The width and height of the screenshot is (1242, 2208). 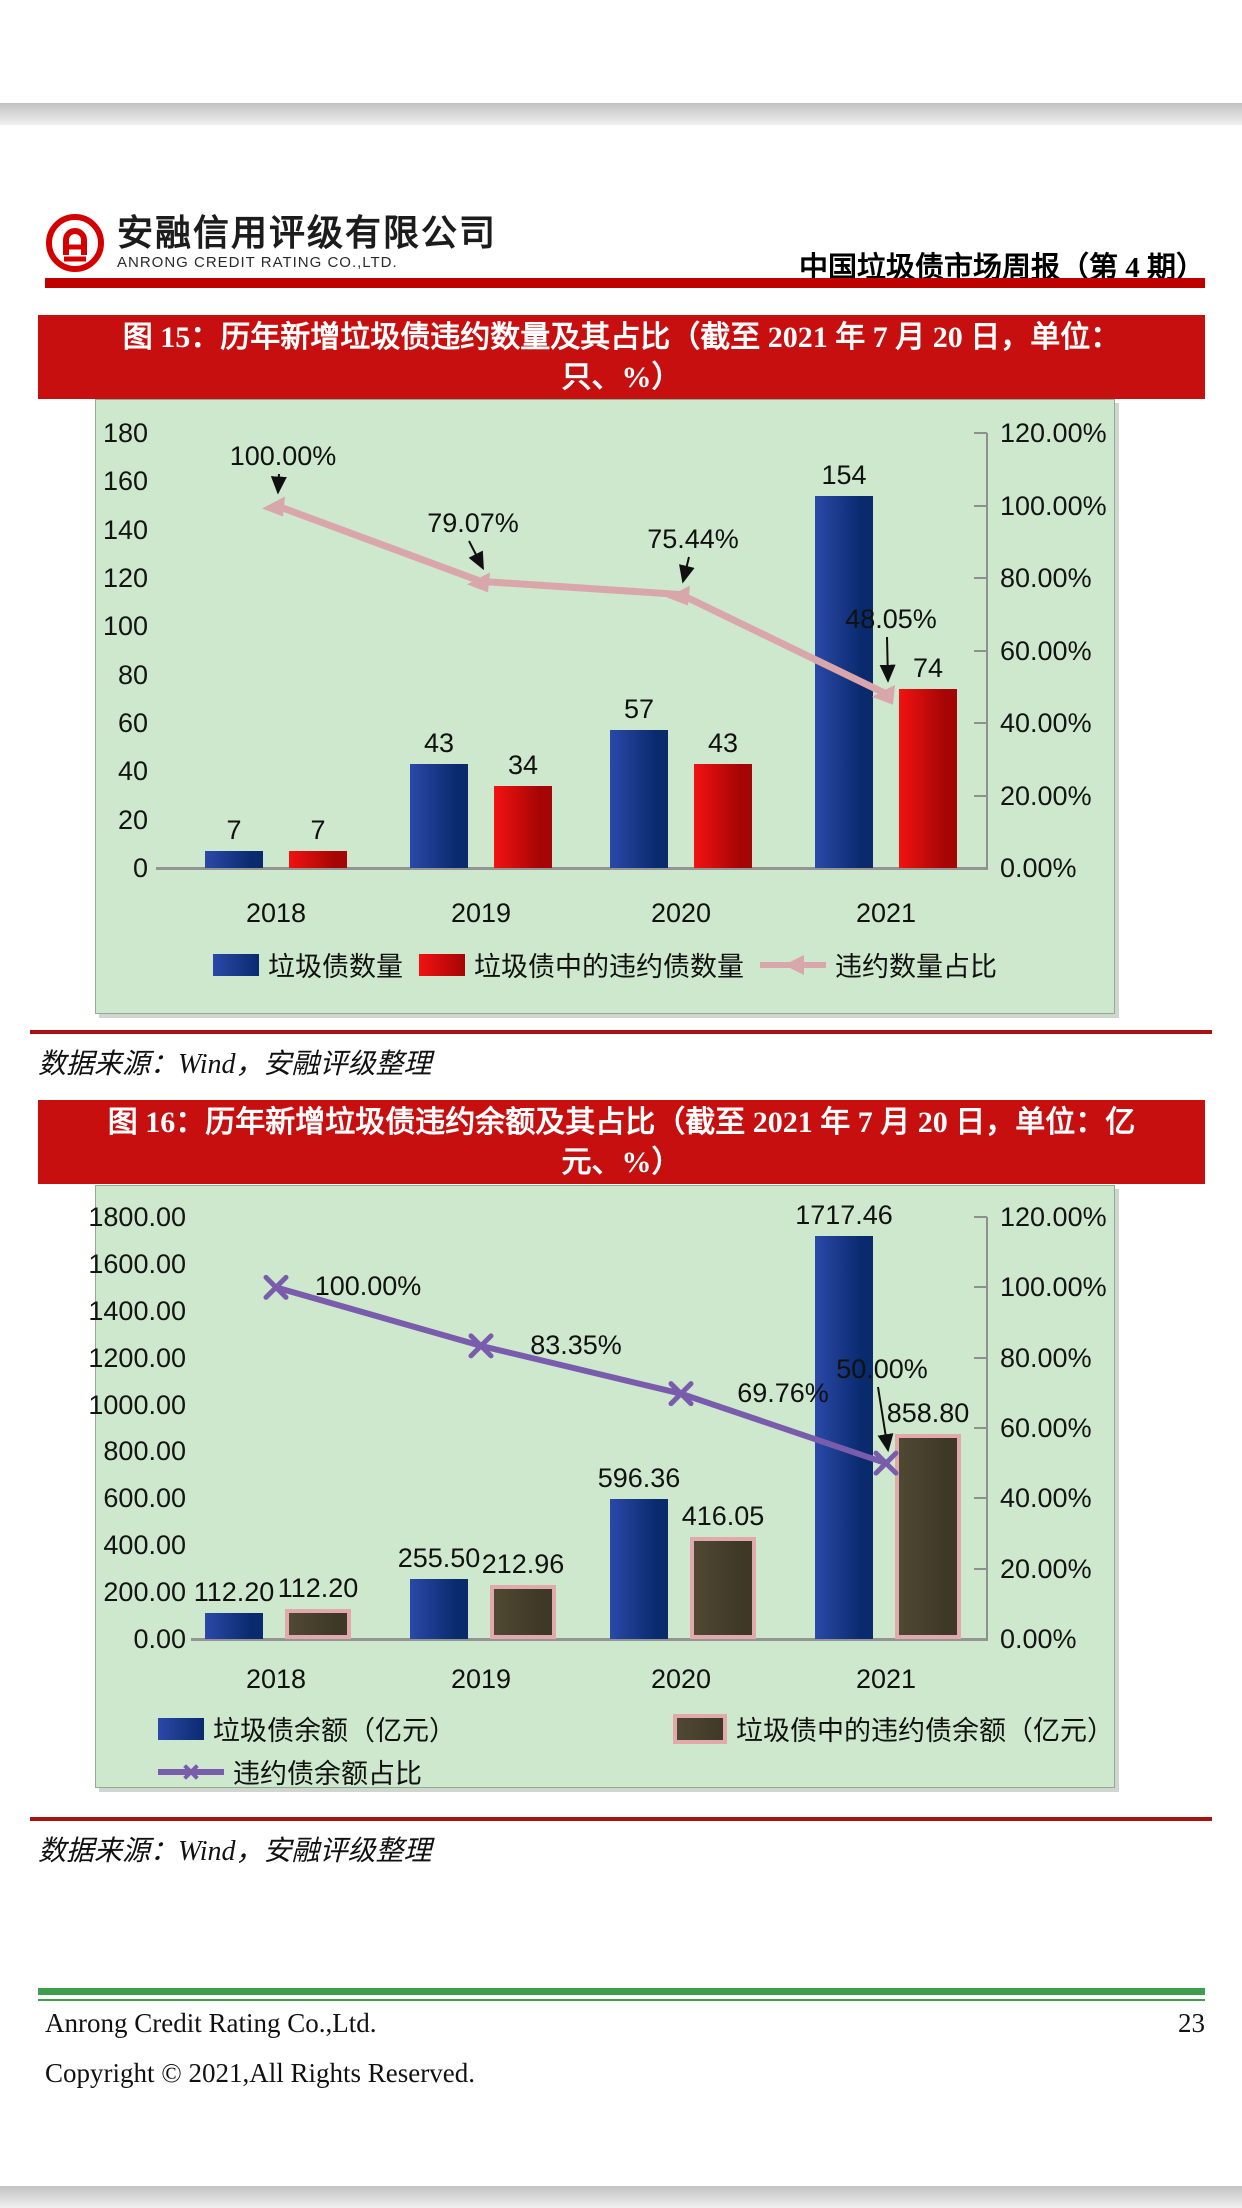 What do you see at coordinates (625, 283) in the screenshot?
I see `header-rule` at bounding box center [625, 283].